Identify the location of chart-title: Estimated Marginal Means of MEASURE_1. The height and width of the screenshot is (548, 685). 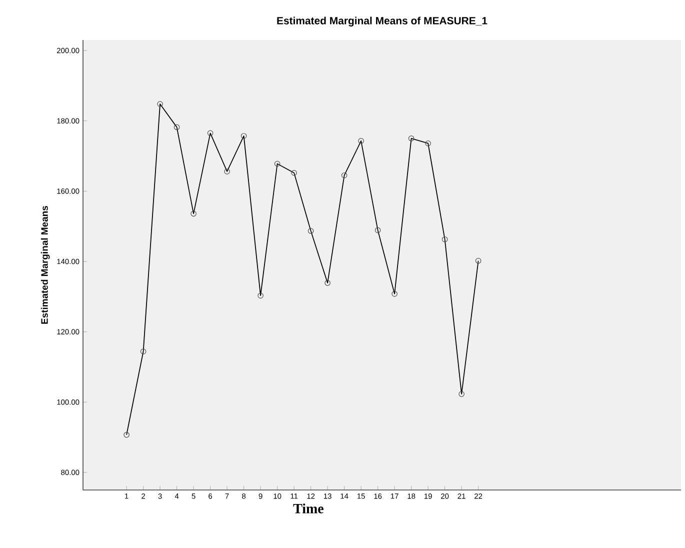
(382, 21).